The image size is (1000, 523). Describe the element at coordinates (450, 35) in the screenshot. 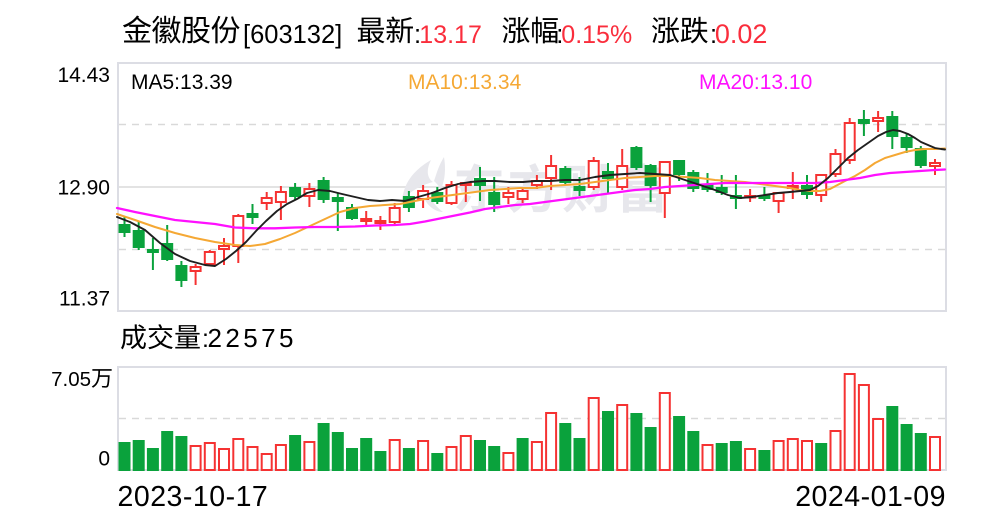

I see `svg-text: 13.17` at that location.